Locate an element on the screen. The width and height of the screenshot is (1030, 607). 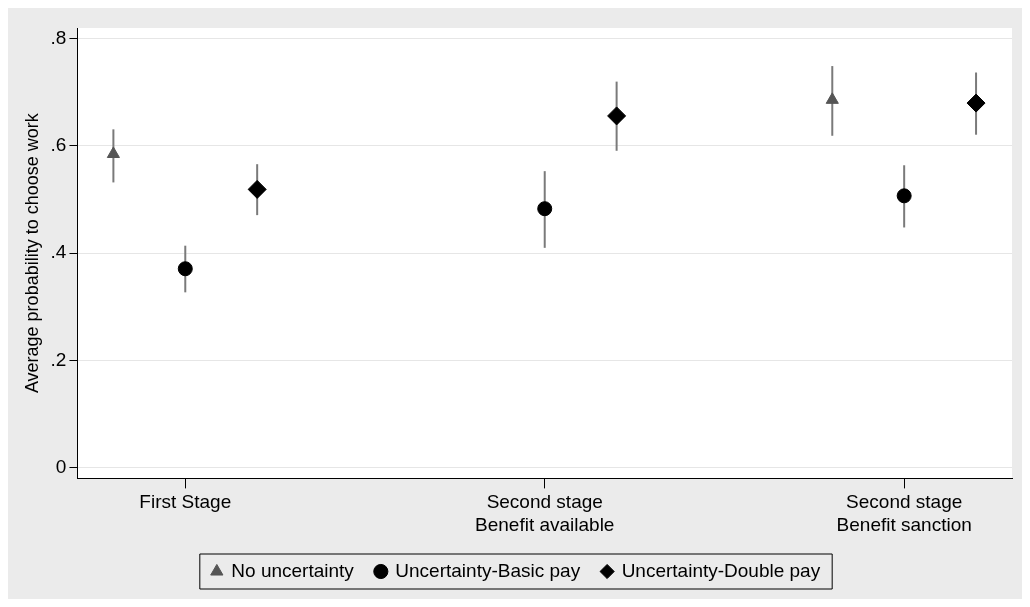
legend-label: Uncertainty-Basic pay is located at coordinates (488, 570).